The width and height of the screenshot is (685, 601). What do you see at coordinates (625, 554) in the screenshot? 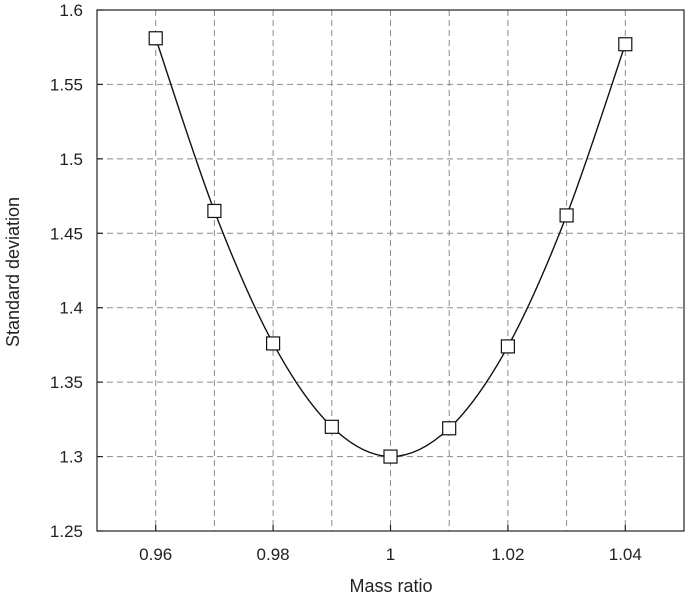
I see `x-tick-label: 1.04` at bounding box center [625, 554].